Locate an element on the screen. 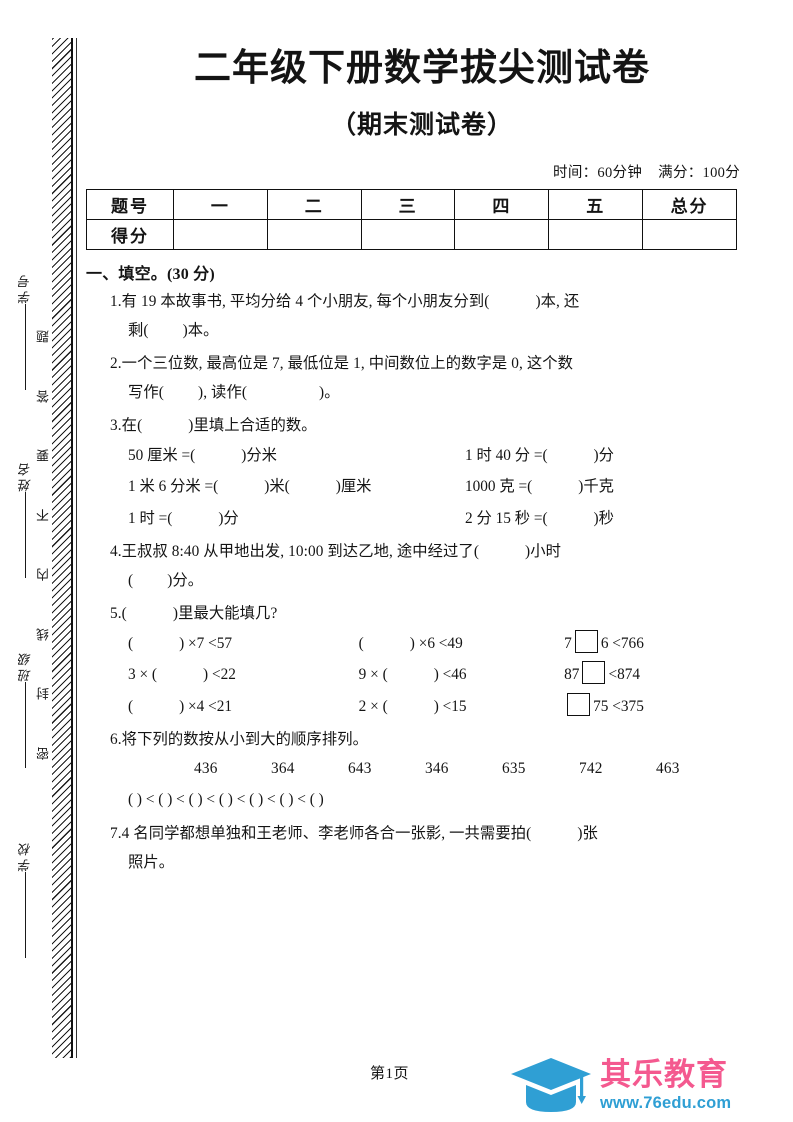  graduation-cap-icon is located at coordinates (551, 1085).